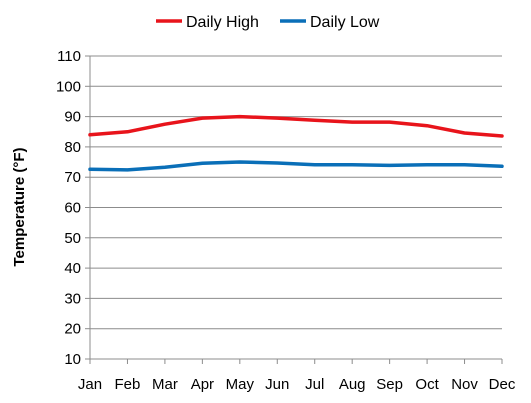  Describe the element at coordinates (502, 384) in the screenshot. I see `x-tick-label: Dec` at that location.